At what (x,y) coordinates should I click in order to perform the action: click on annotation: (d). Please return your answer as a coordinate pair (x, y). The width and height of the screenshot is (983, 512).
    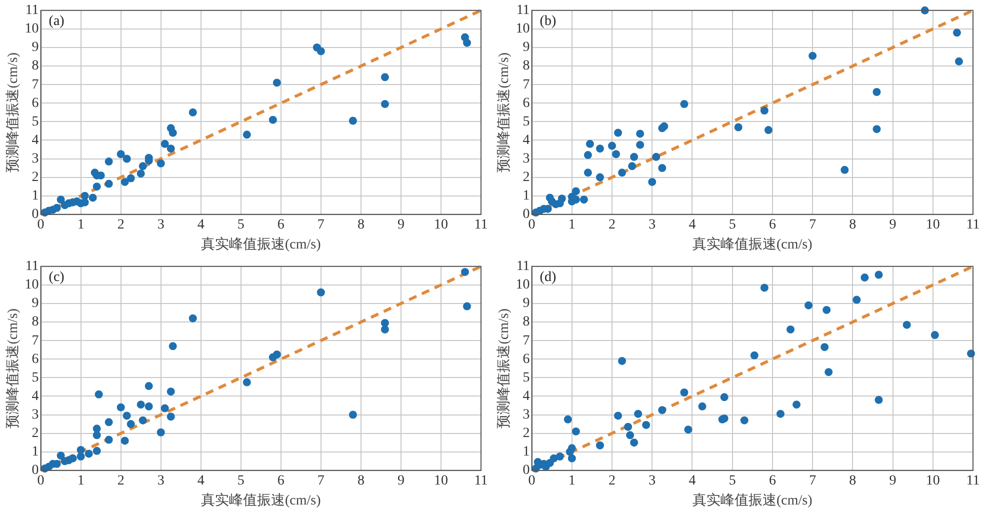
    Looking at the image, I should click on (548, 278).